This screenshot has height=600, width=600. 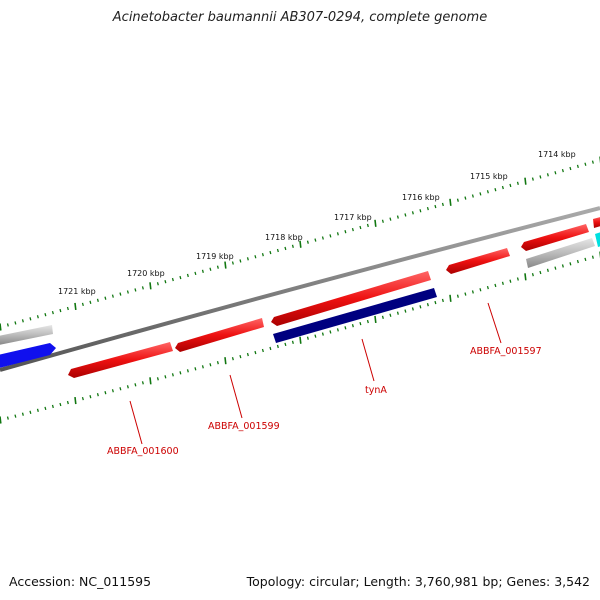 I want to click on gene-grey-left, so click(x=26, y=335).